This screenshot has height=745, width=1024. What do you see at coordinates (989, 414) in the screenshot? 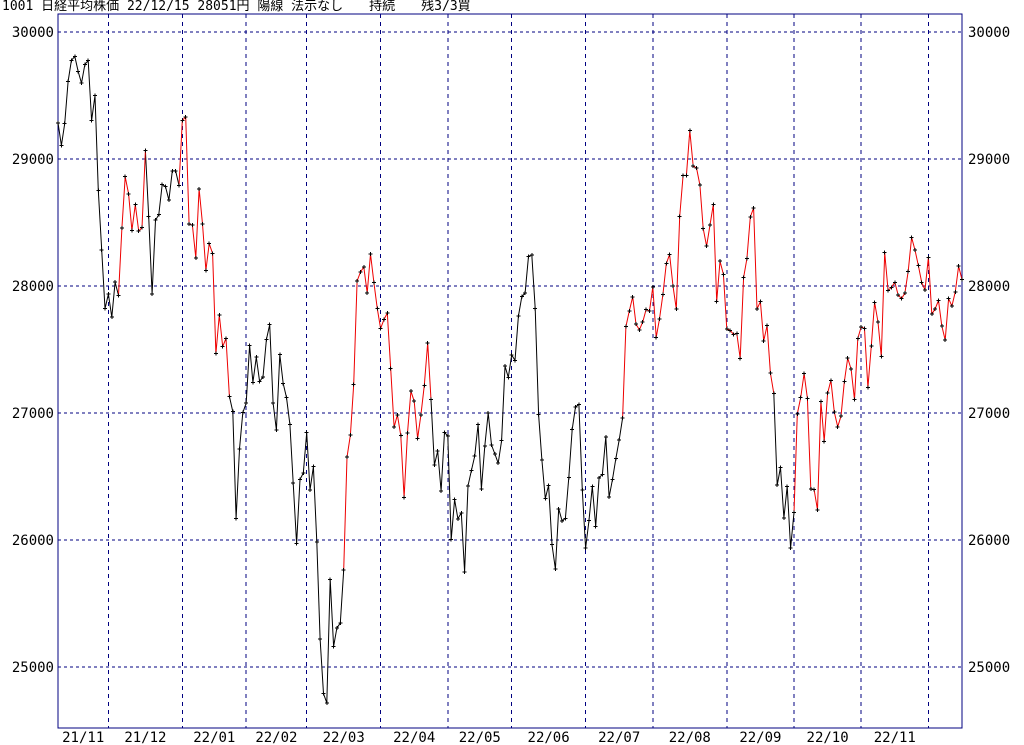
I see `y-axis-label-right: 27000` at bounding box center [989, 414].